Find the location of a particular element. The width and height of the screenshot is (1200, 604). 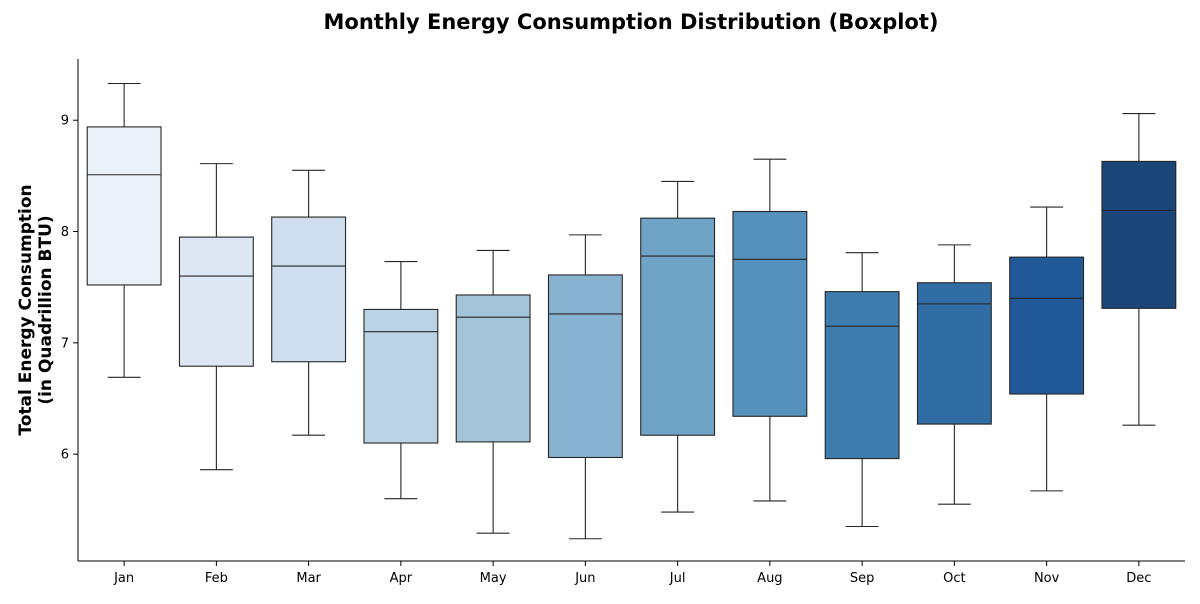

x-tick-label: Oct is located at coordinates (954, 578).